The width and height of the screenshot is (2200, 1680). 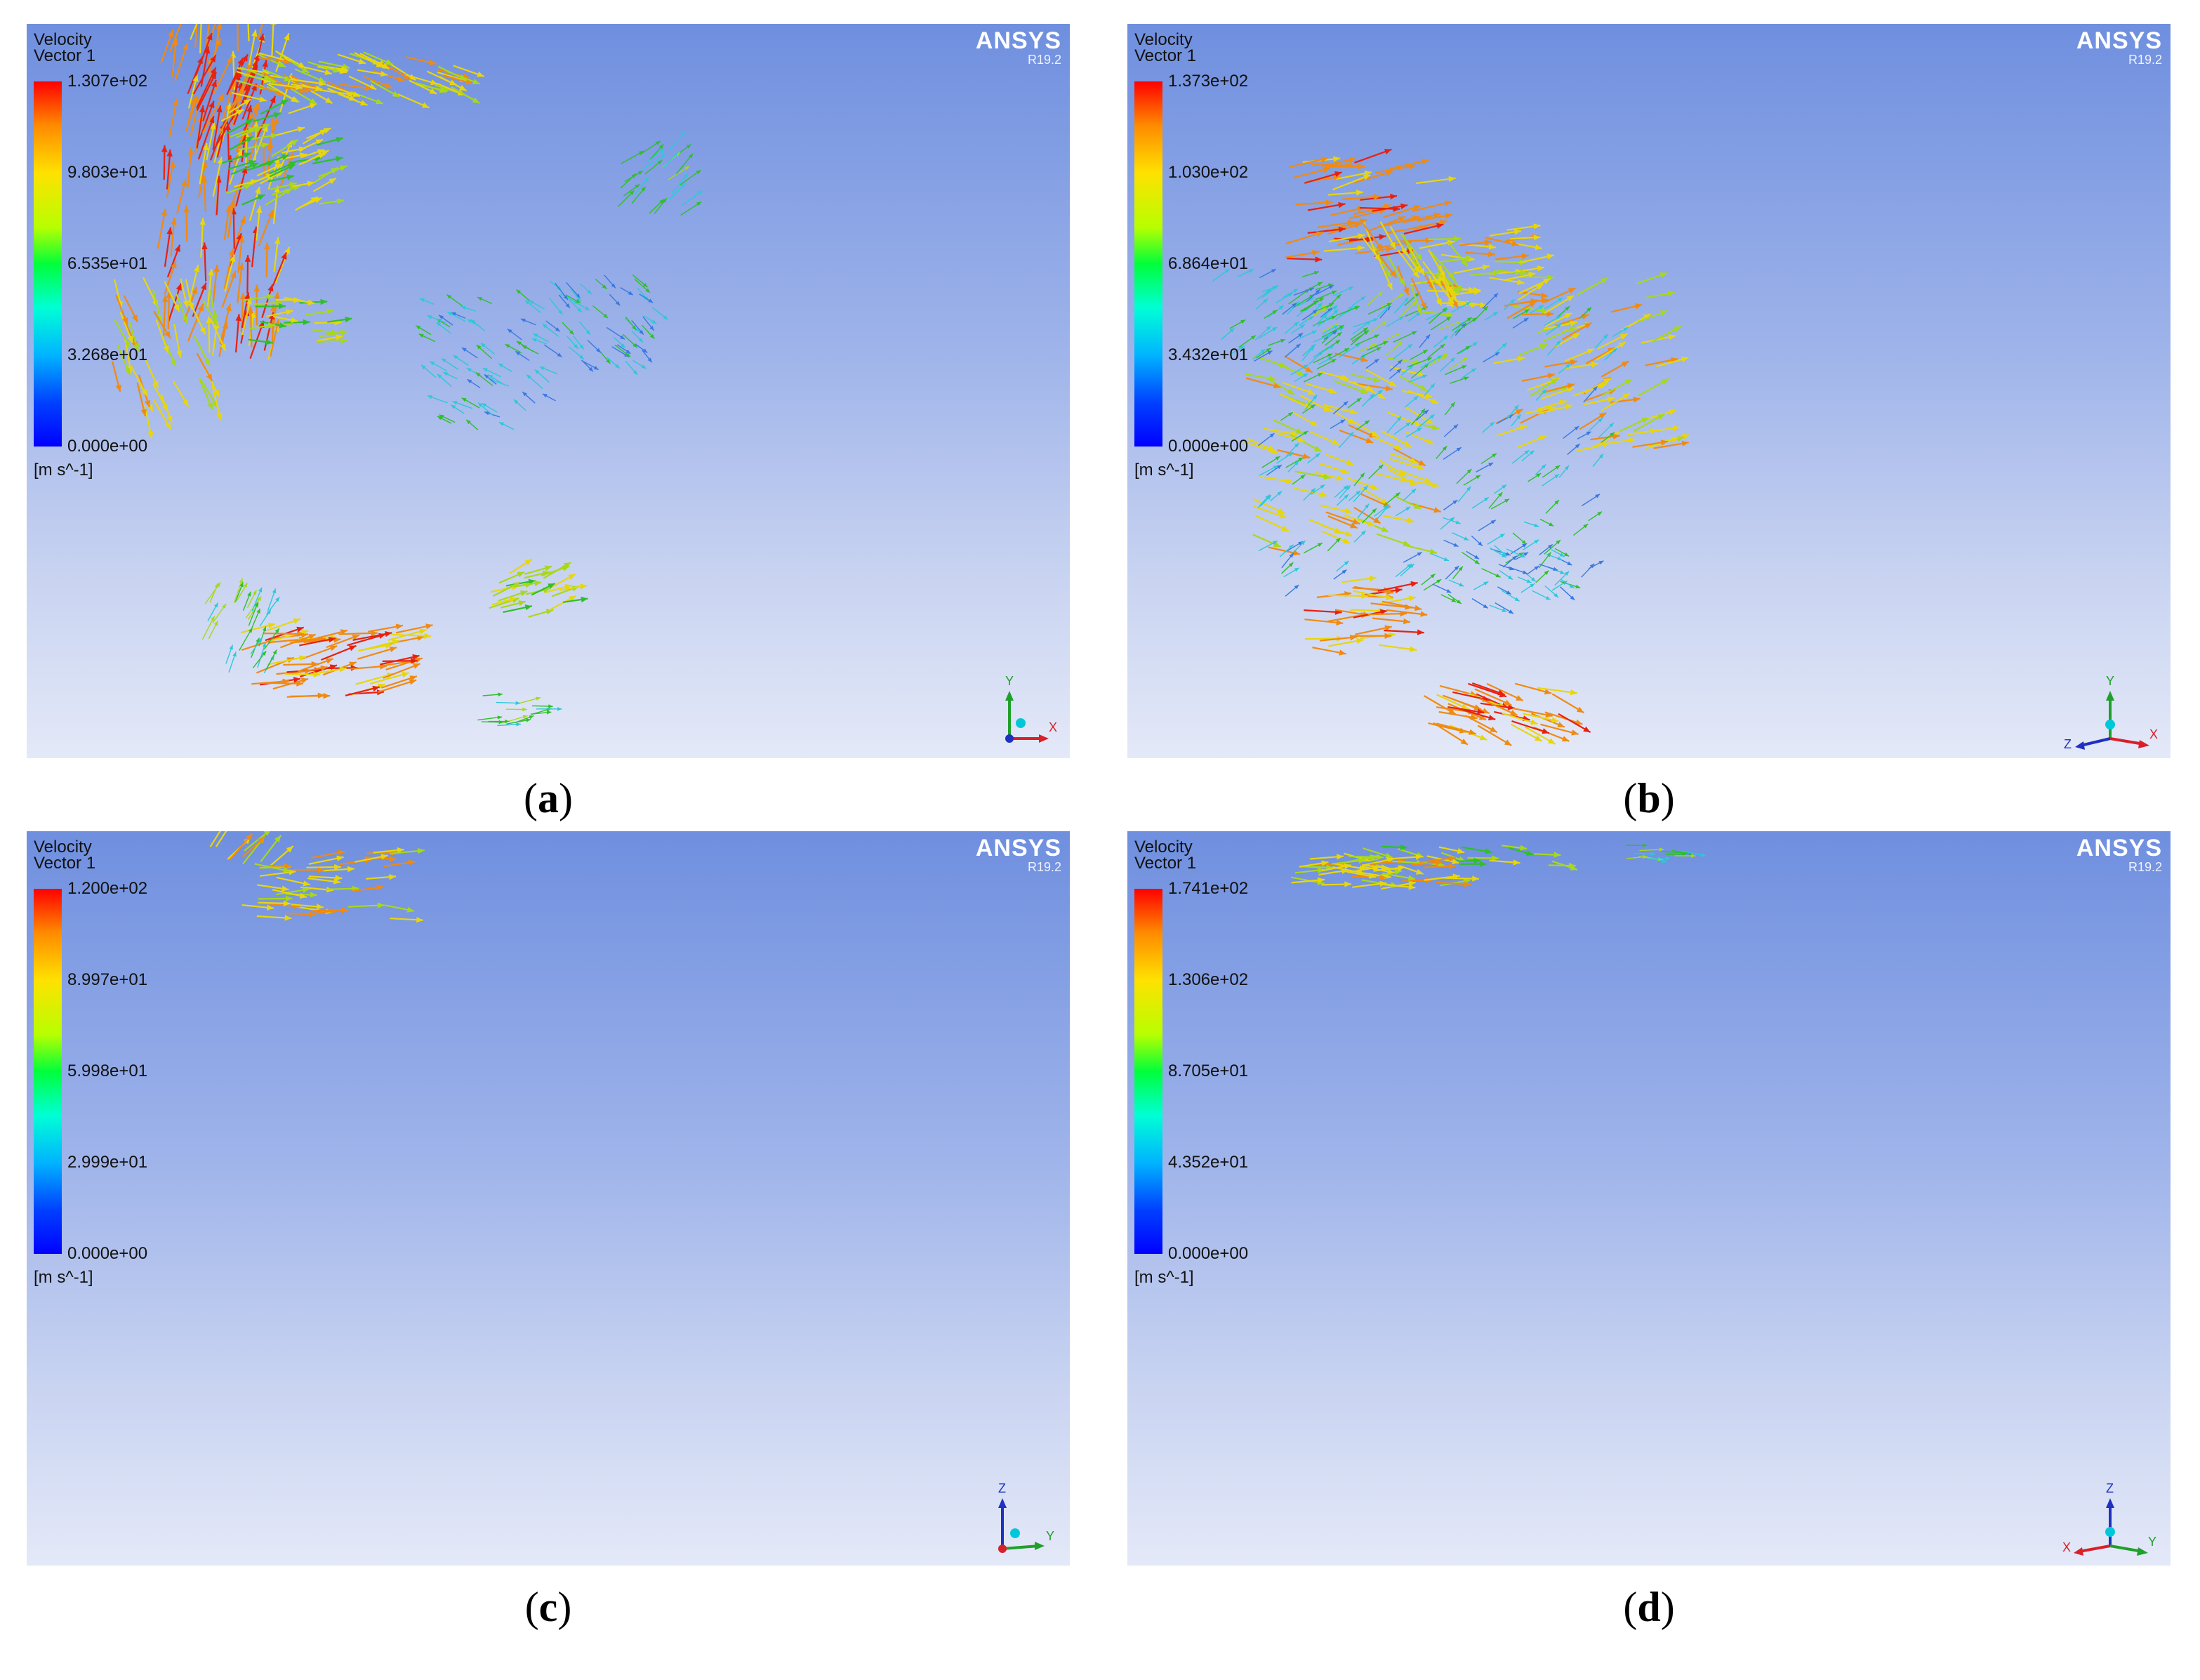 What do you see at coordinates (2111, 712) in the screenshot?
I see `axis-triad-icon: Y X Z` at bounding box center [2111, 712].